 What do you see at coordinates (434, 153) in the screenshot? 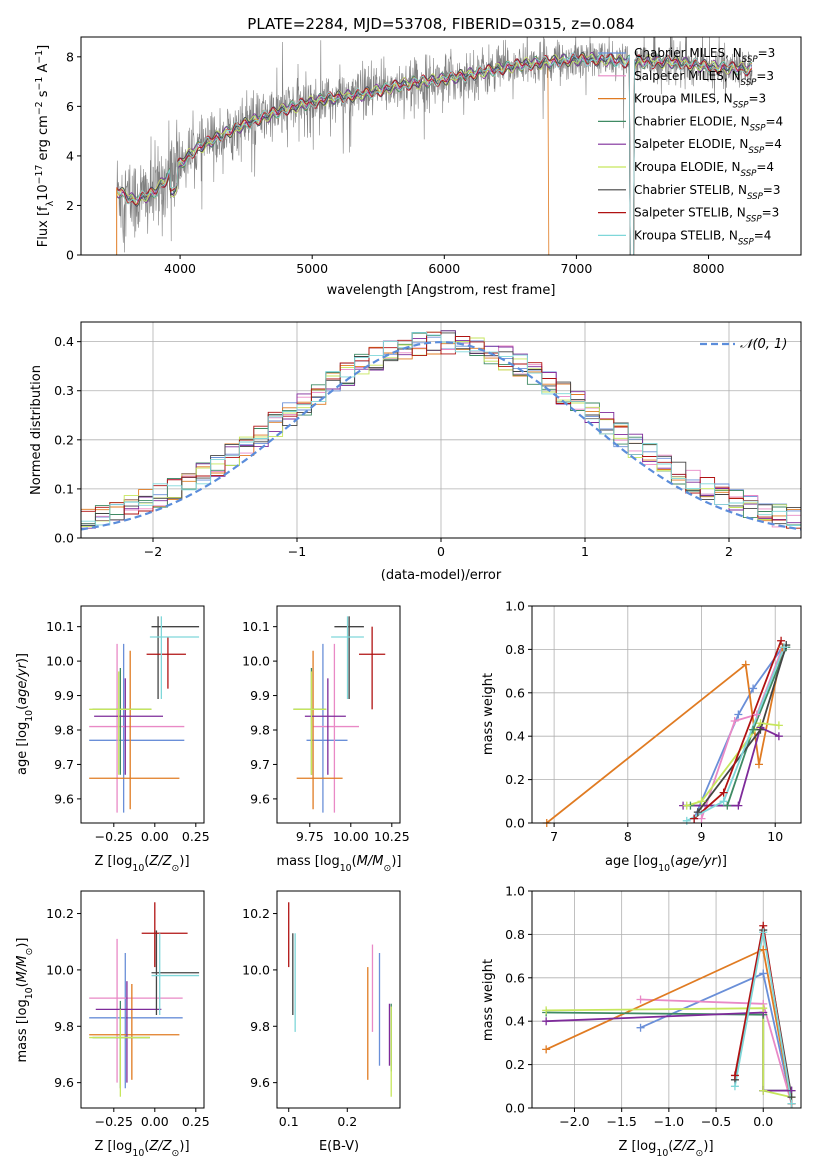
I see `model-line` at bounding box center [434, 153].